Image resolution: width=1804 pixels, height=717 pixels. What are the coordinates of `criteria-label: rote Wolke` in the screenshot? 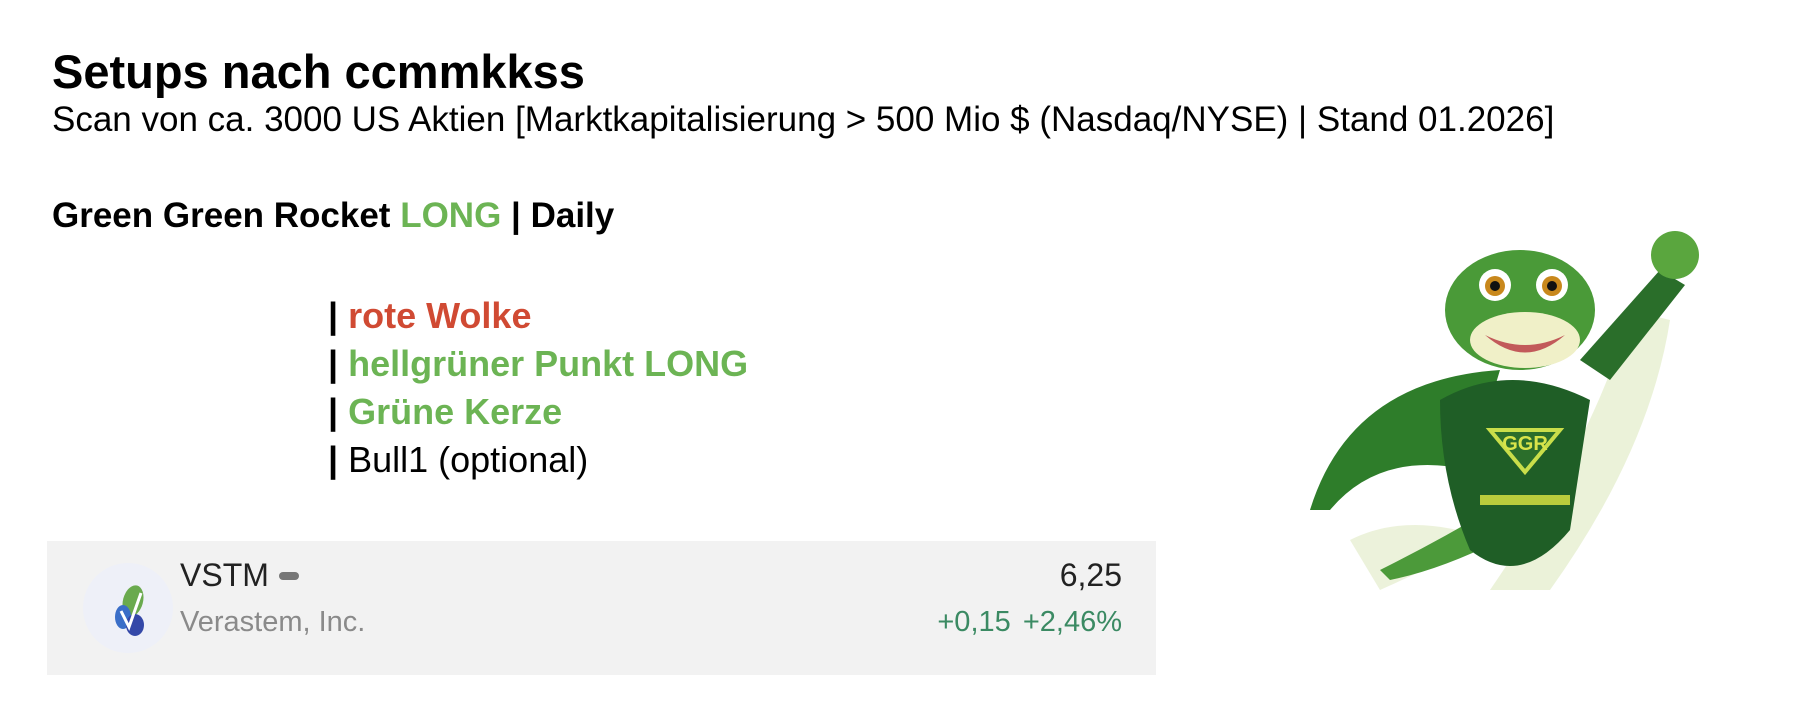 It's located at (440, 315).